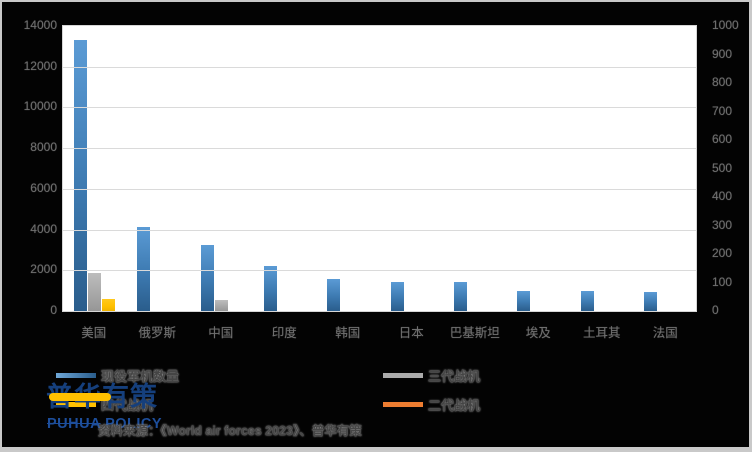 This screenshot has height=452, width=752. I want to click on x-axis-label: 土耳其, so click(601, 333).